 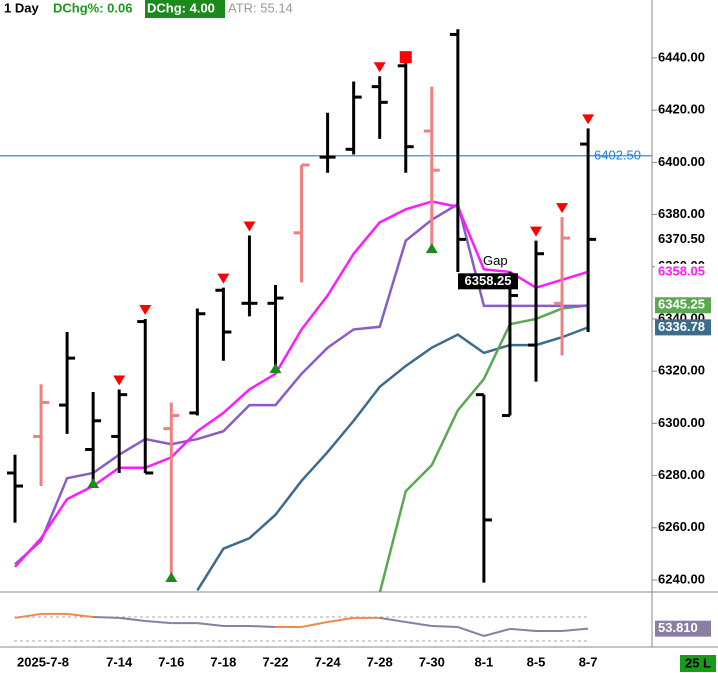 I want to click on gap-label: Gap, so click(x=495, y=260).